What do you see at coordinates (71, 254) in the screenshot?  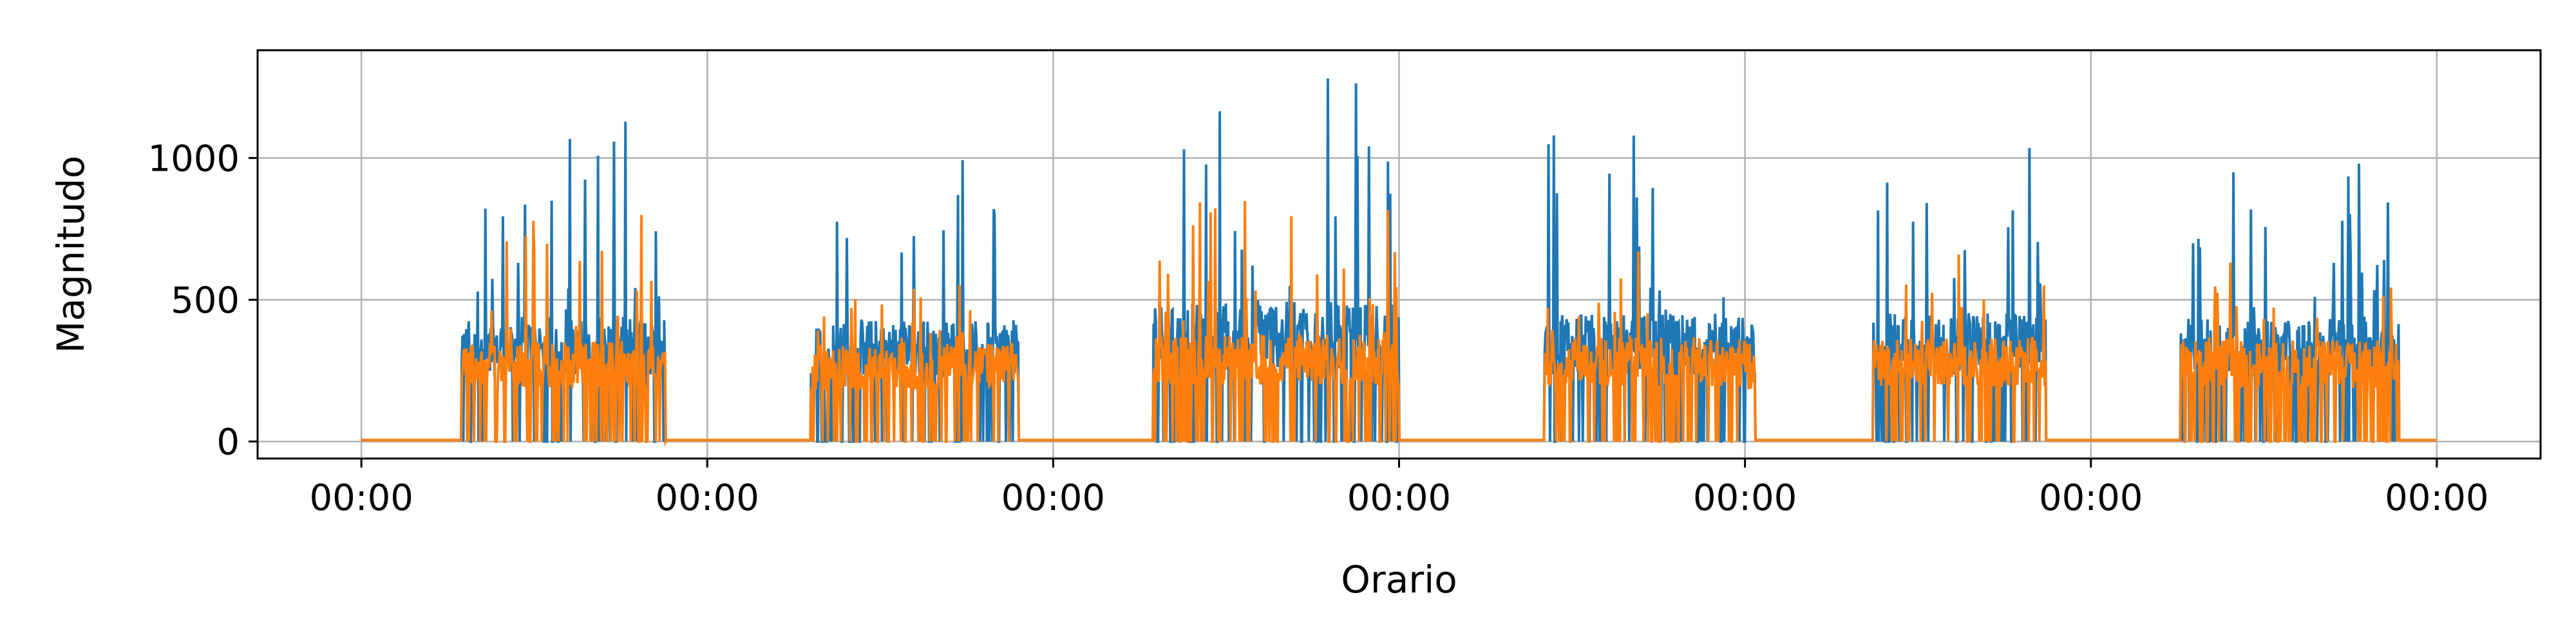 I see `y-axis-label: Magnitudo` at bounding box center [71, 254].